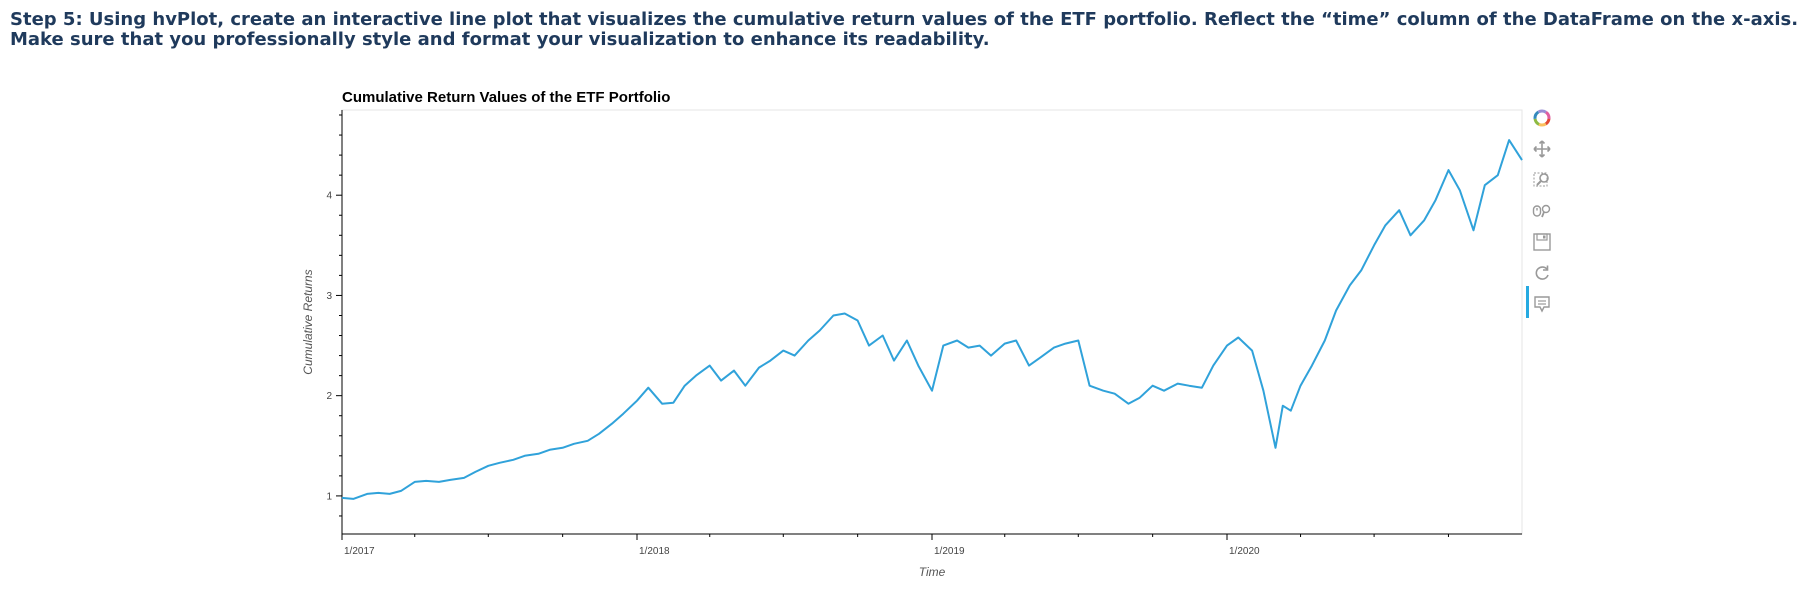  Describe the element at coordinates (1542, 304) in the screenshot. I see `hover-icon` at that location.